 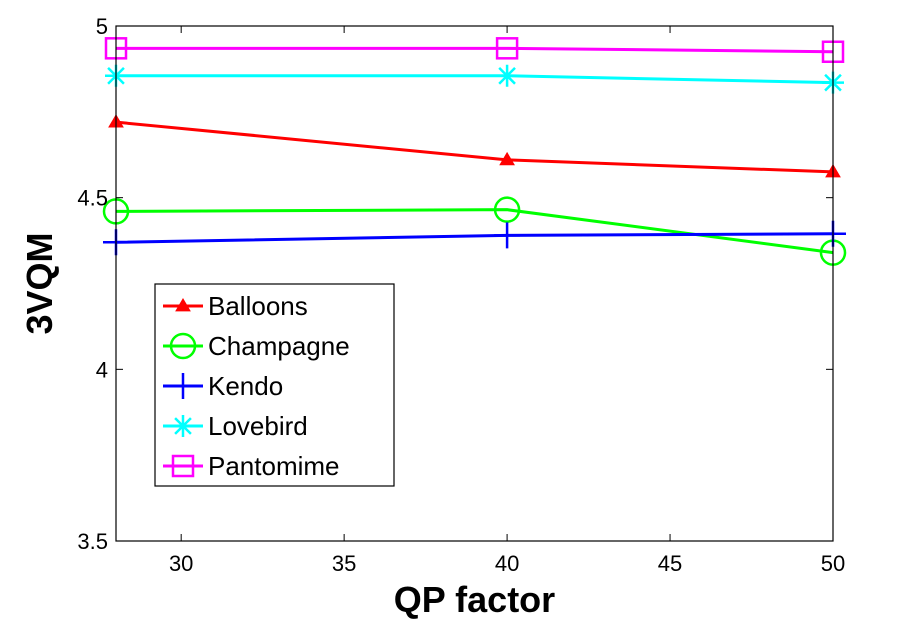 I want to click on lovebird-asterisk-marker, so click(x=507, y=75).